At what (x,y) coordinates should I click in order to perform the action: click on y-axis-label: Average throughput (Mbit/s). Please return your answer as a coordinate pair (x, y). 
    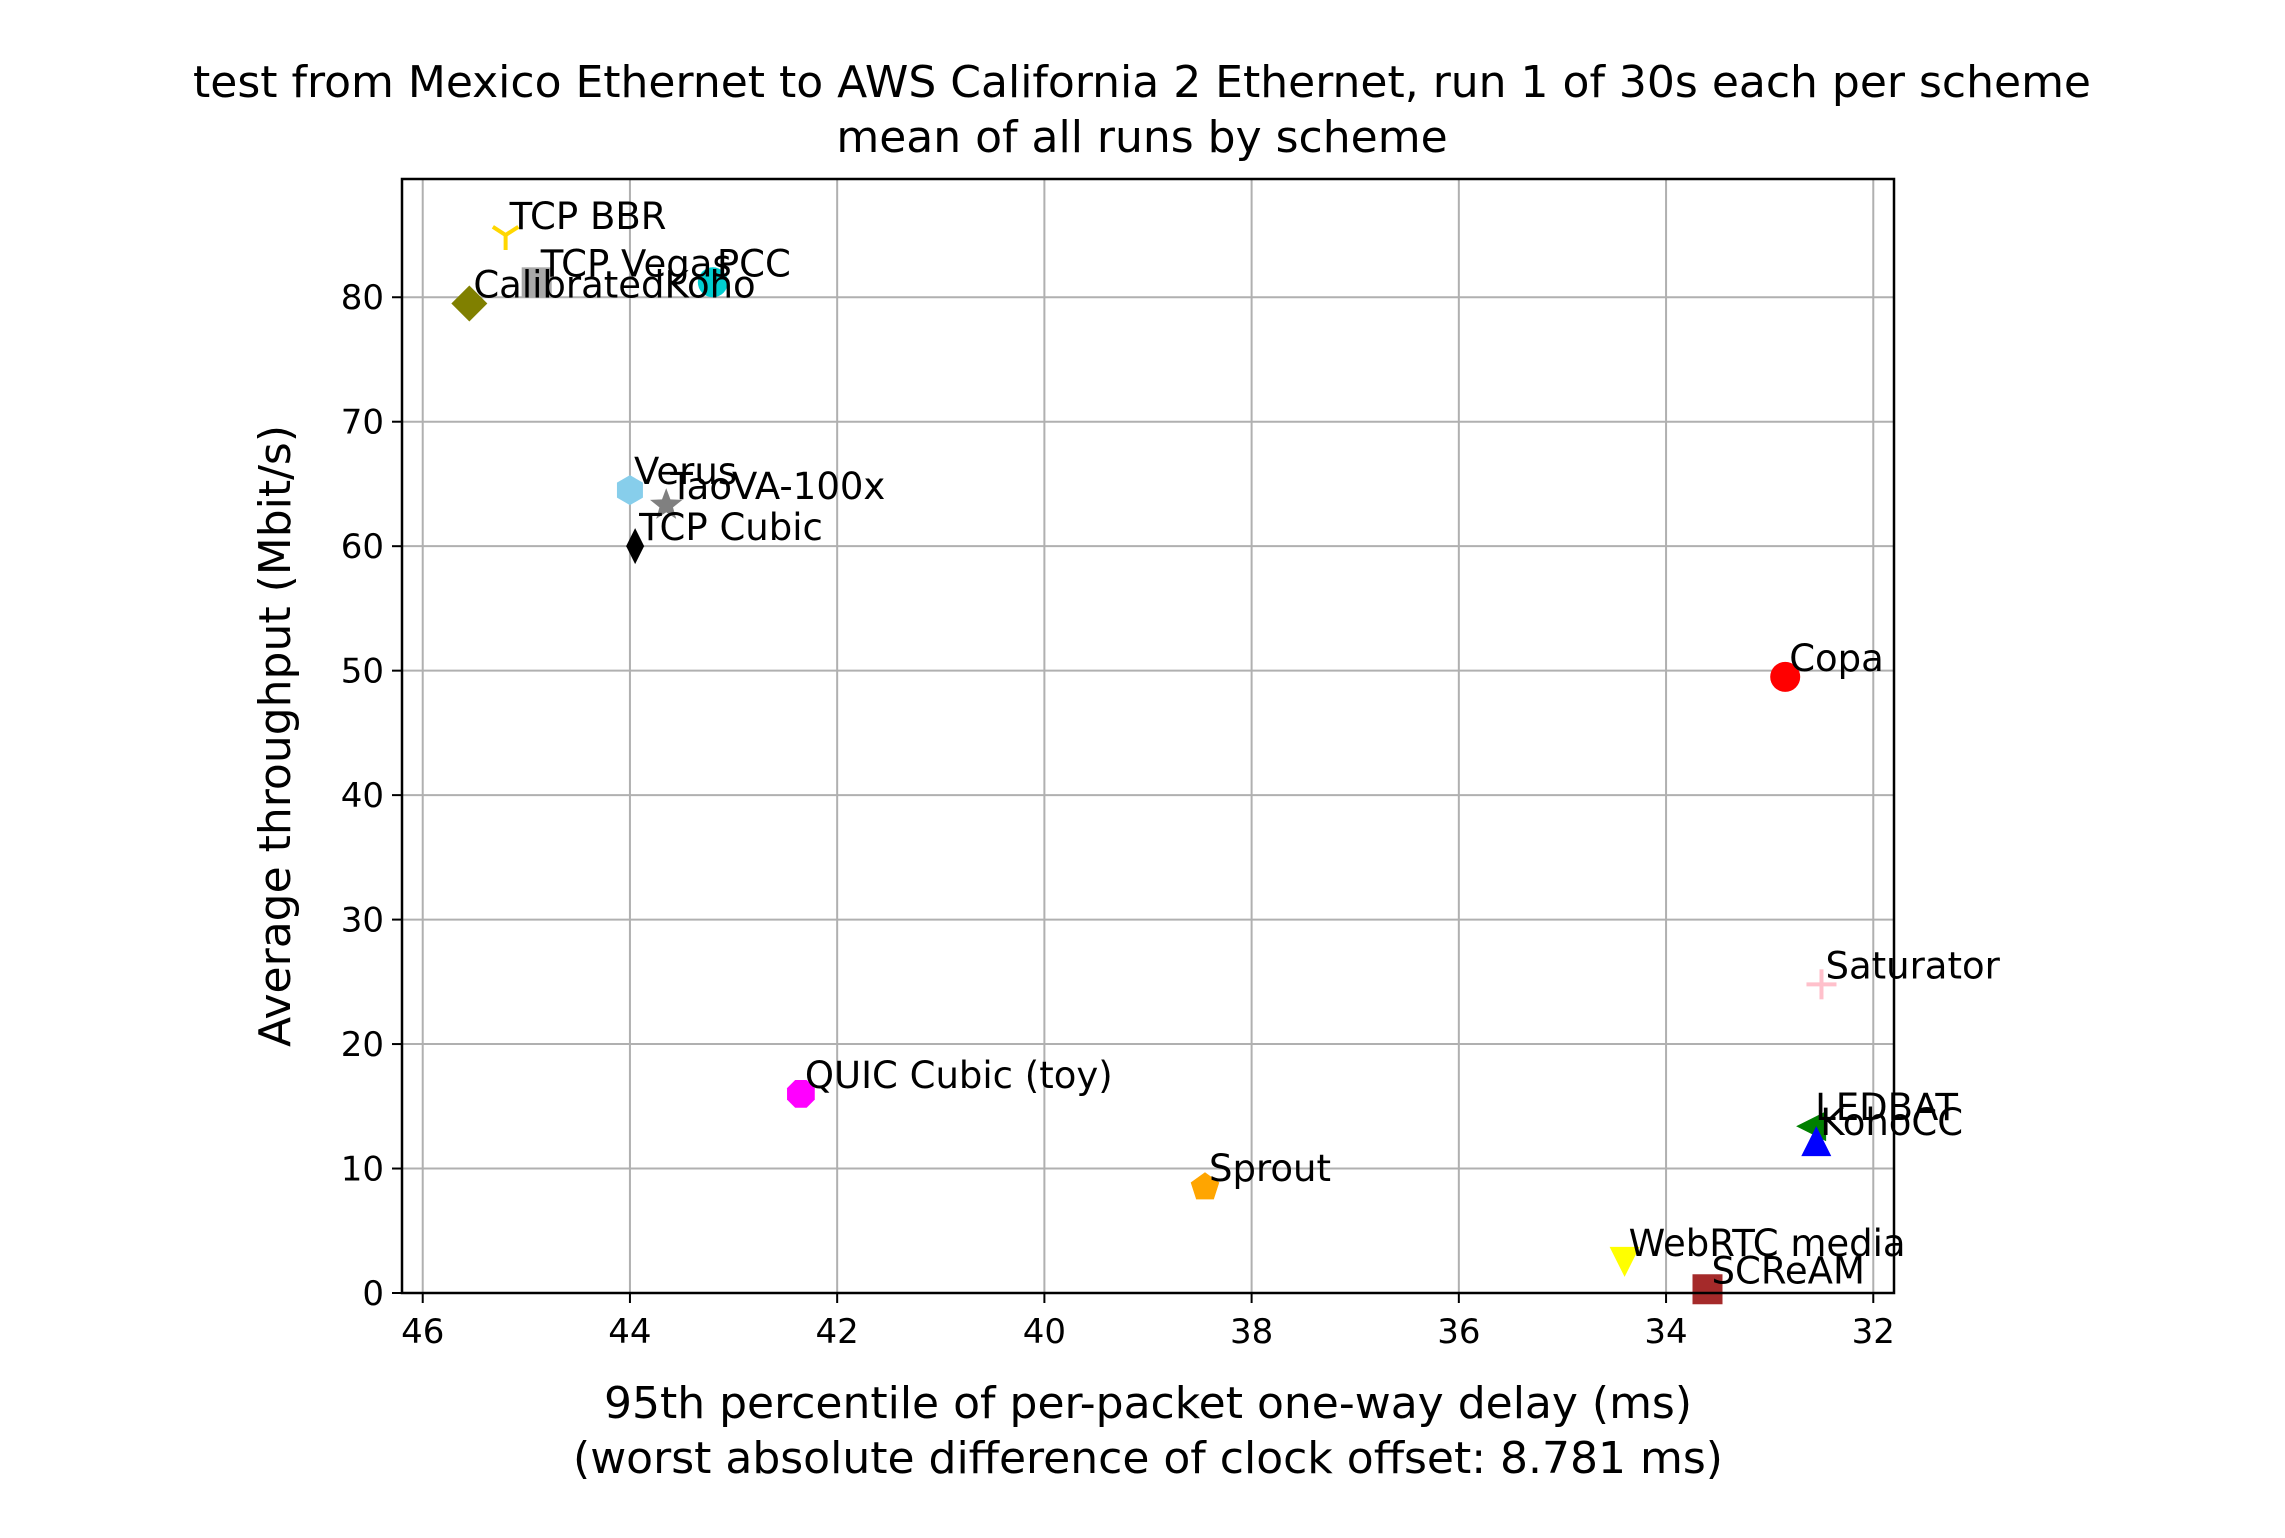
    Looking at the image, I should click on (275, 736).